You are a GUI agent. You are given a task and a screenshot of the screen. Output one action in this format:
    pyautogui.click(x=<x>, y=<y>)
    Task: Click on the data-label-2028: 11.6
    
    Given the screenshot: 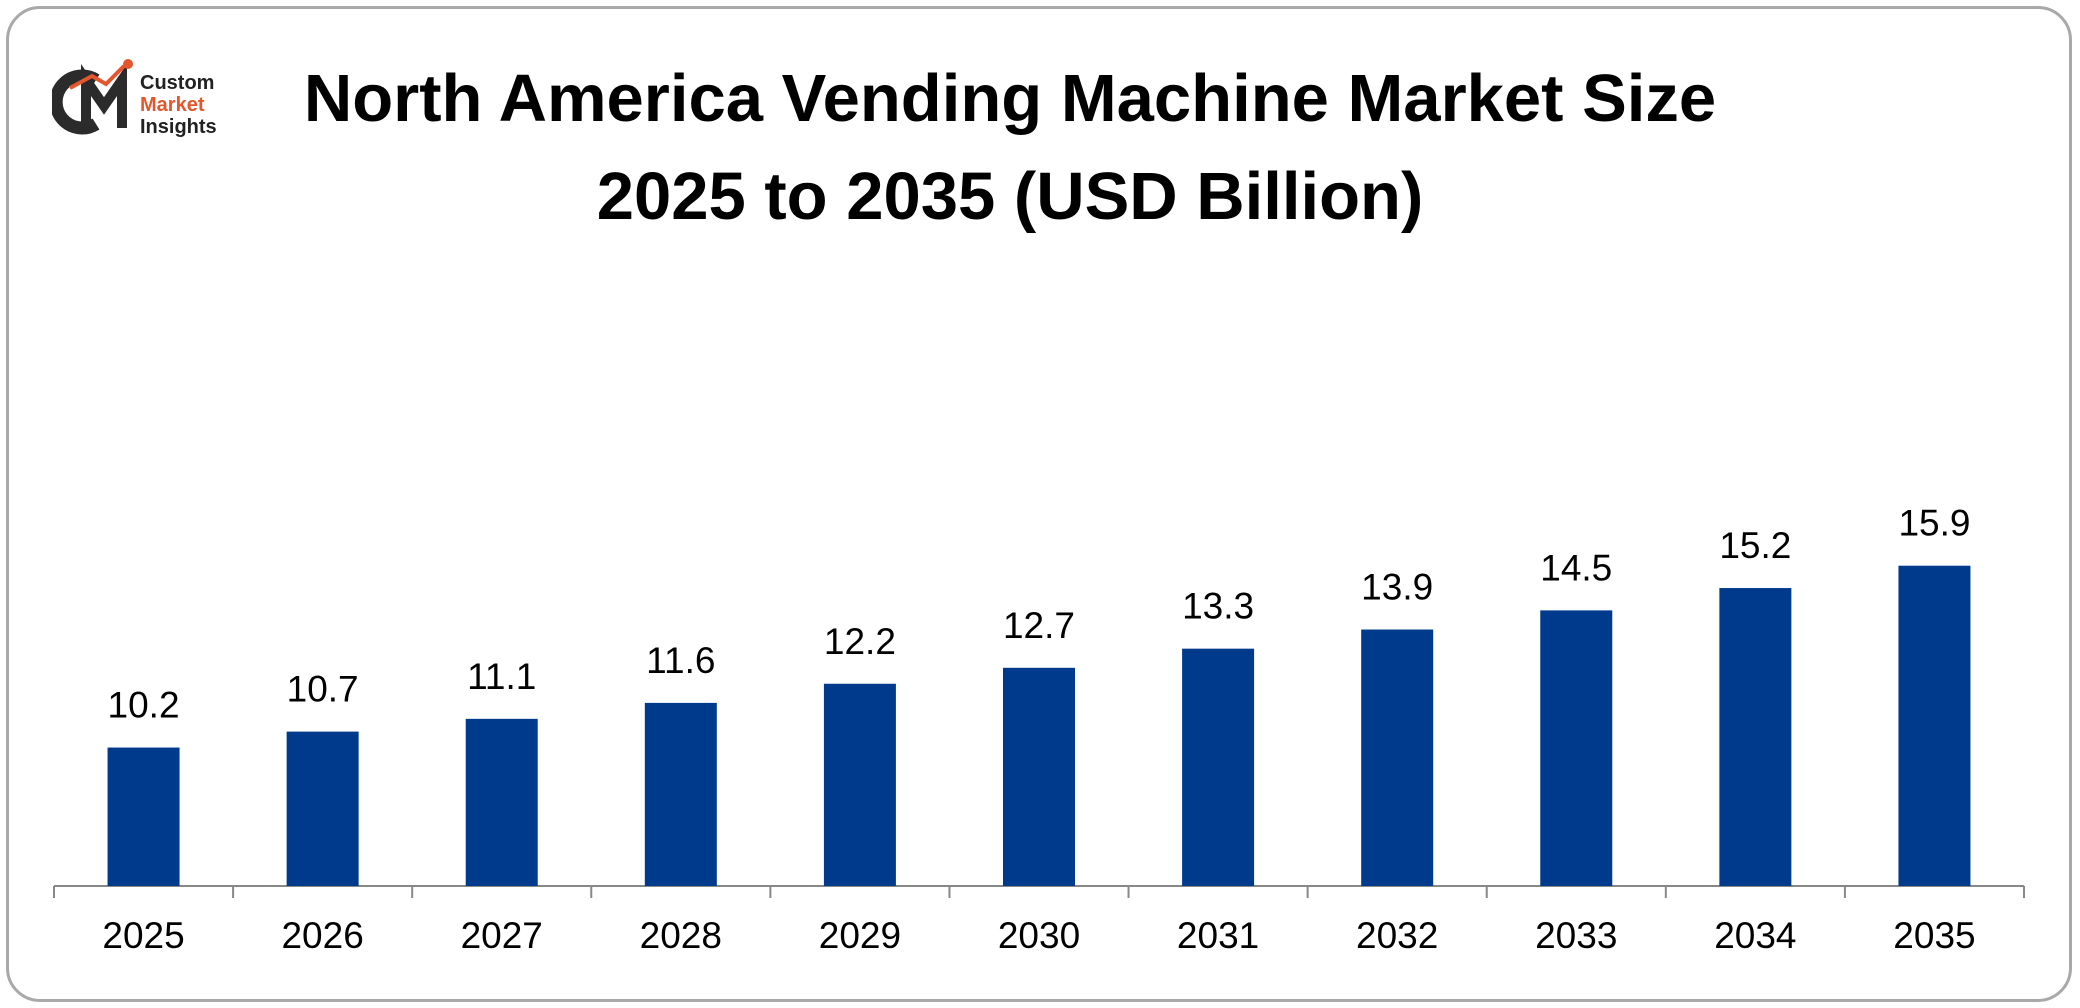 What is the action you would take?
    pyautogui.click(x=680, y=660)
    